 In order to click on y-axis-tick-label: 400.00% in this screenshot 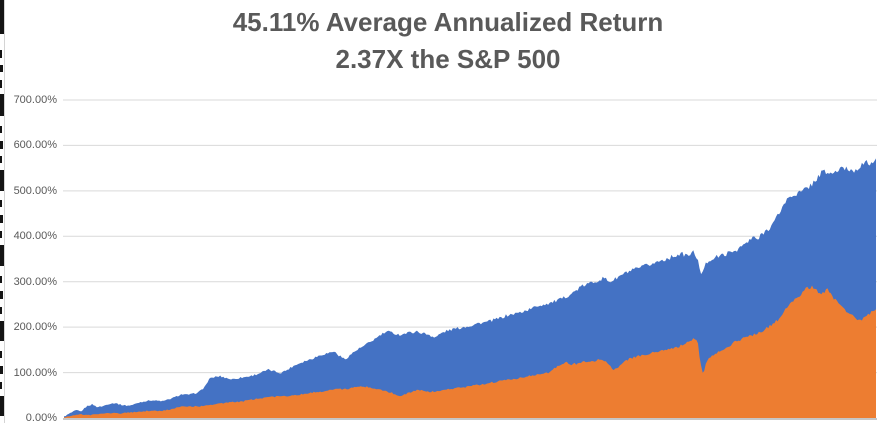, I will do `click(35, 236)`.